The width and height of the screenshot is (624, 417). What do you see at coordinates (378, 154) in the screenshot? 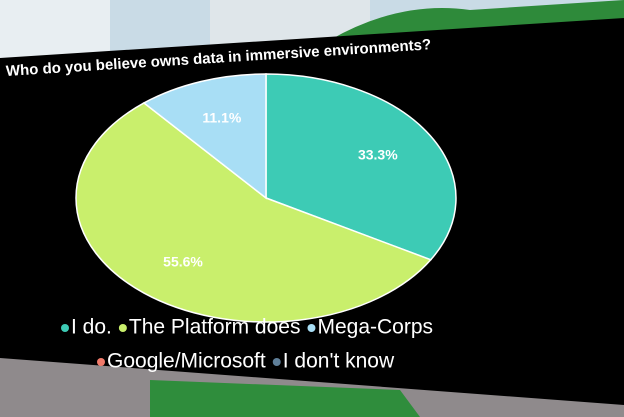
I see `slice-label: 33.3%` at bounding box center [378, 154].